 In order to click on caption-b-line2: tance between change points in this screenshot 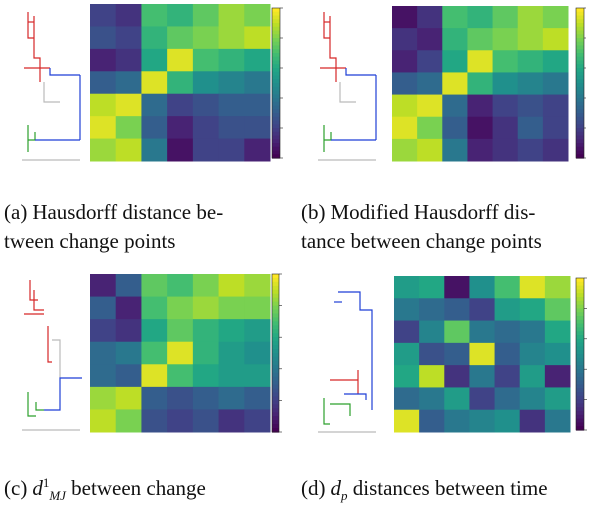, I will do `click(421, 241)`.